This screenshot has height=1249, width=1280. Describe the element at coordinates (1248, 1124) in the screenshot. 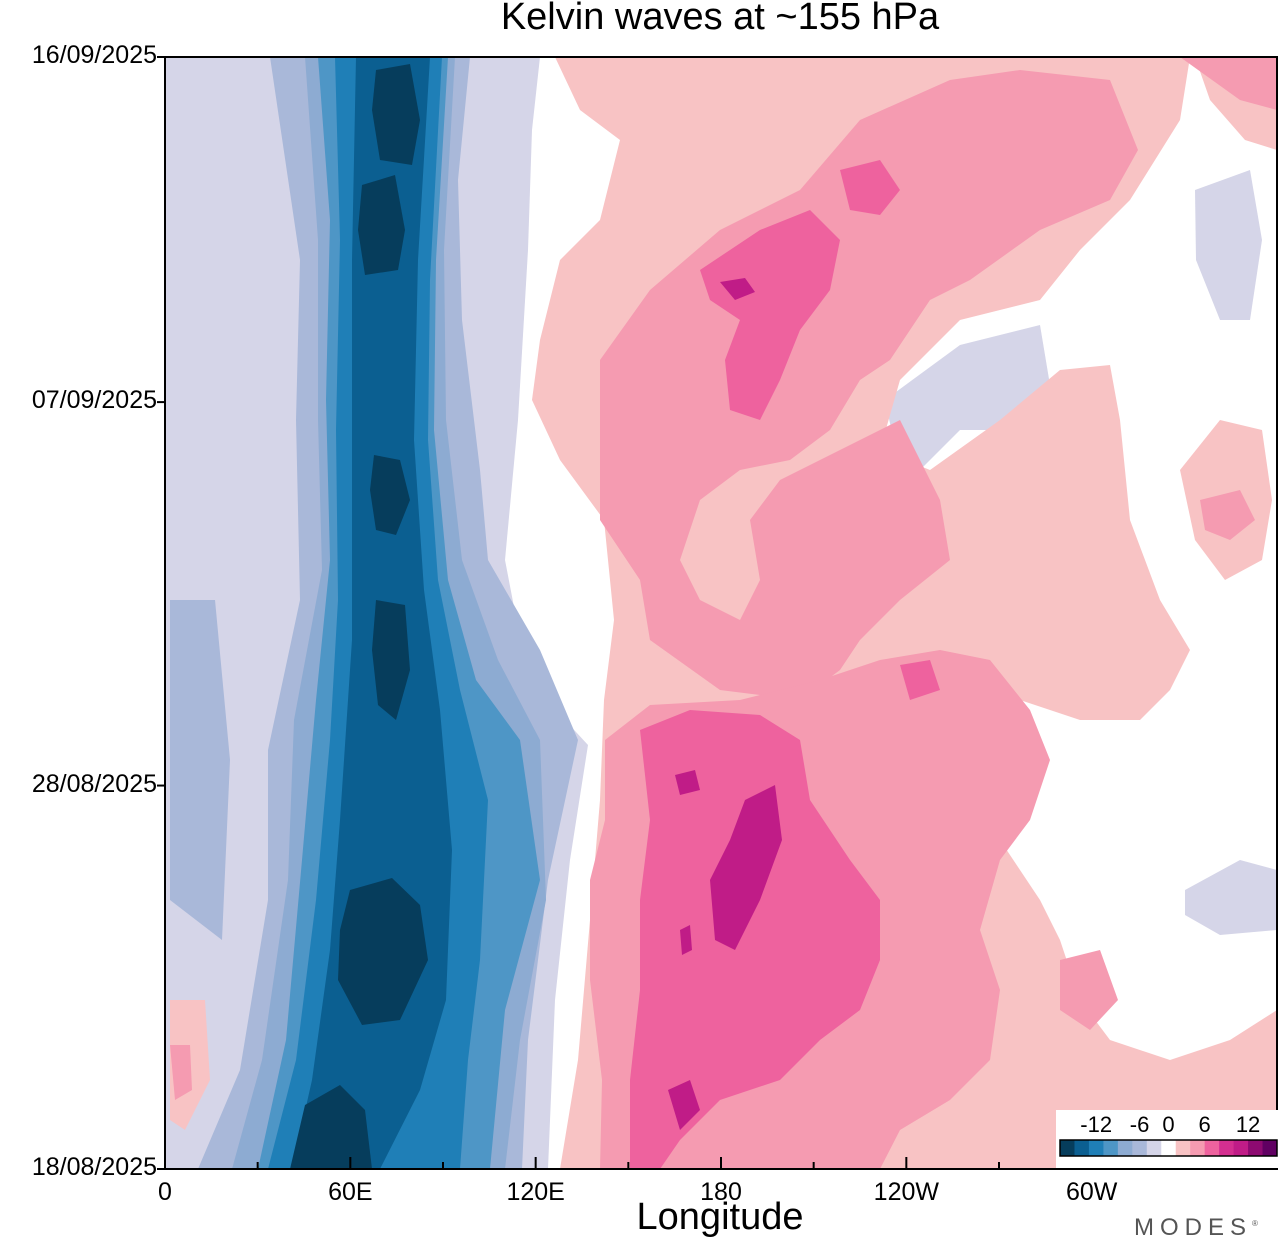

I see `colorbar-tick-label: 12` at that location.